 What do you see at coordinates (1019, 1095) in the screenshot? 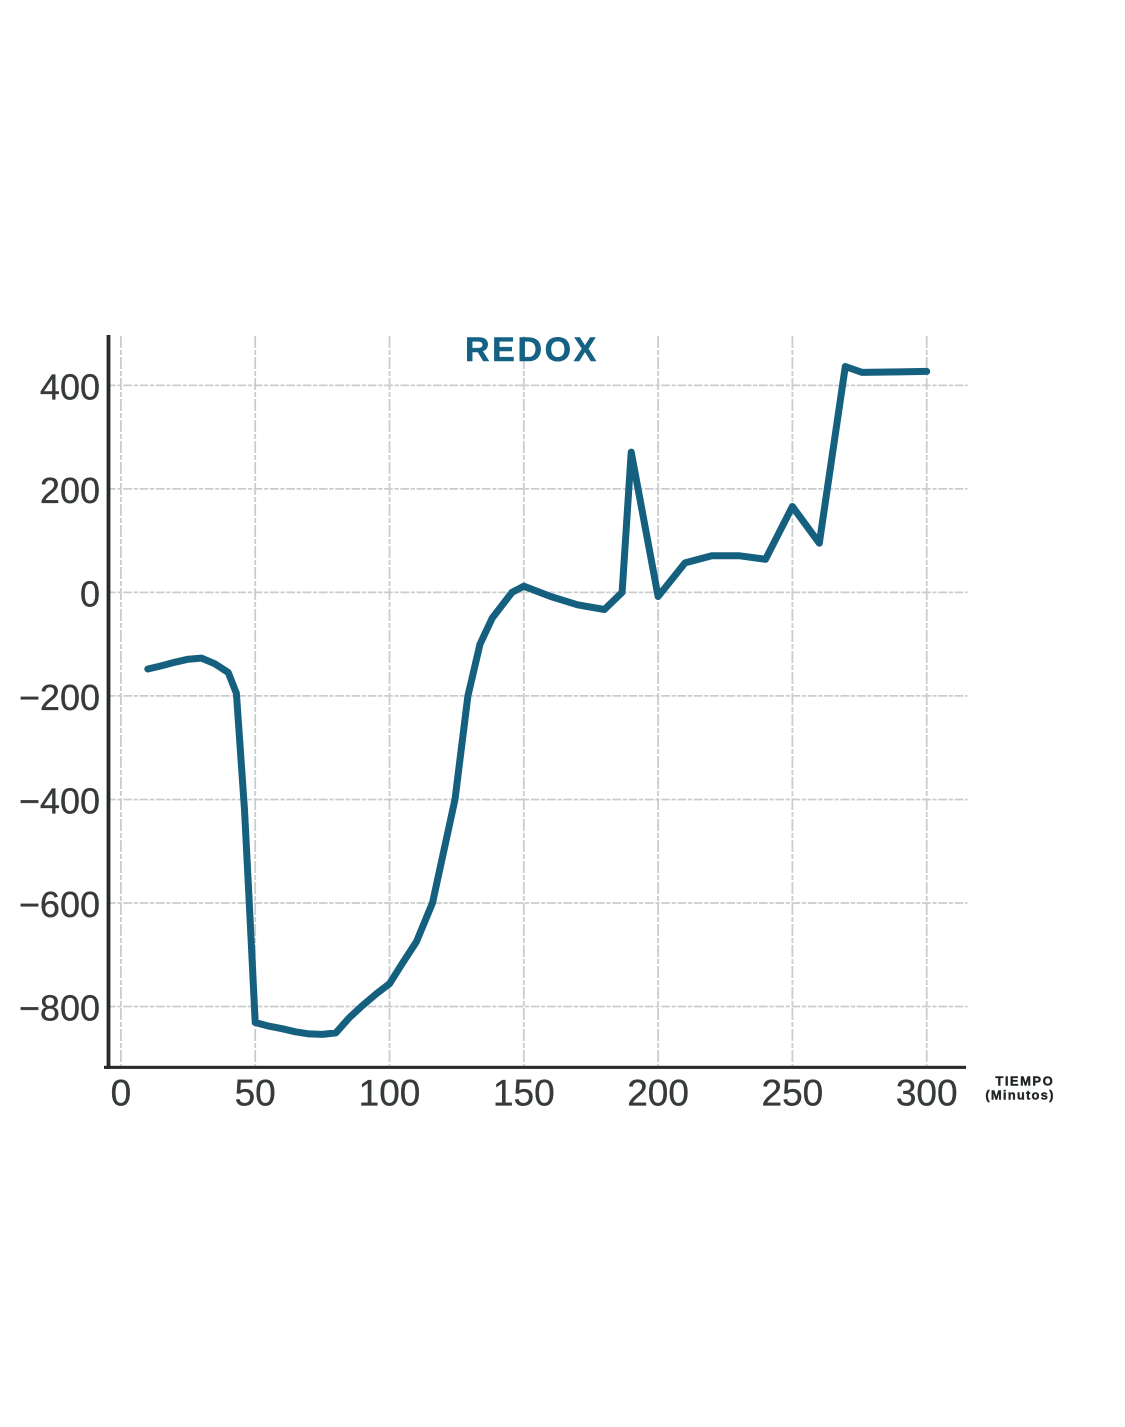
I see `svg-text: (Minutos)` at bounding box center [1019, 1095].